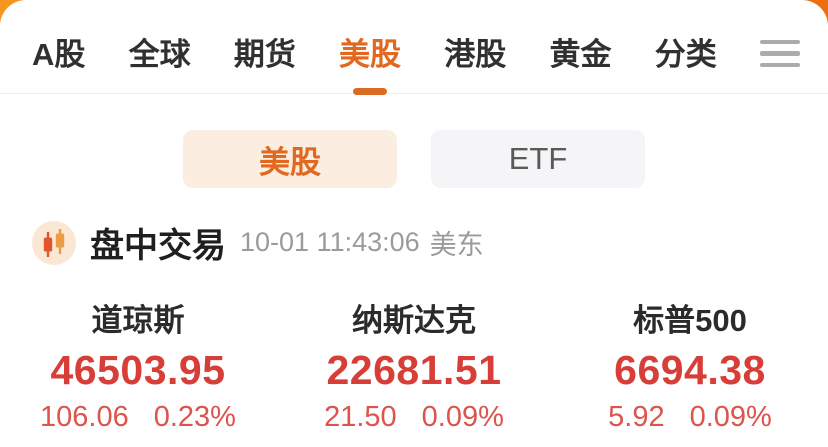  Describe the element at coordinates (690, 370) in the screenshot. I see `index-price: 6694.38` at that location.